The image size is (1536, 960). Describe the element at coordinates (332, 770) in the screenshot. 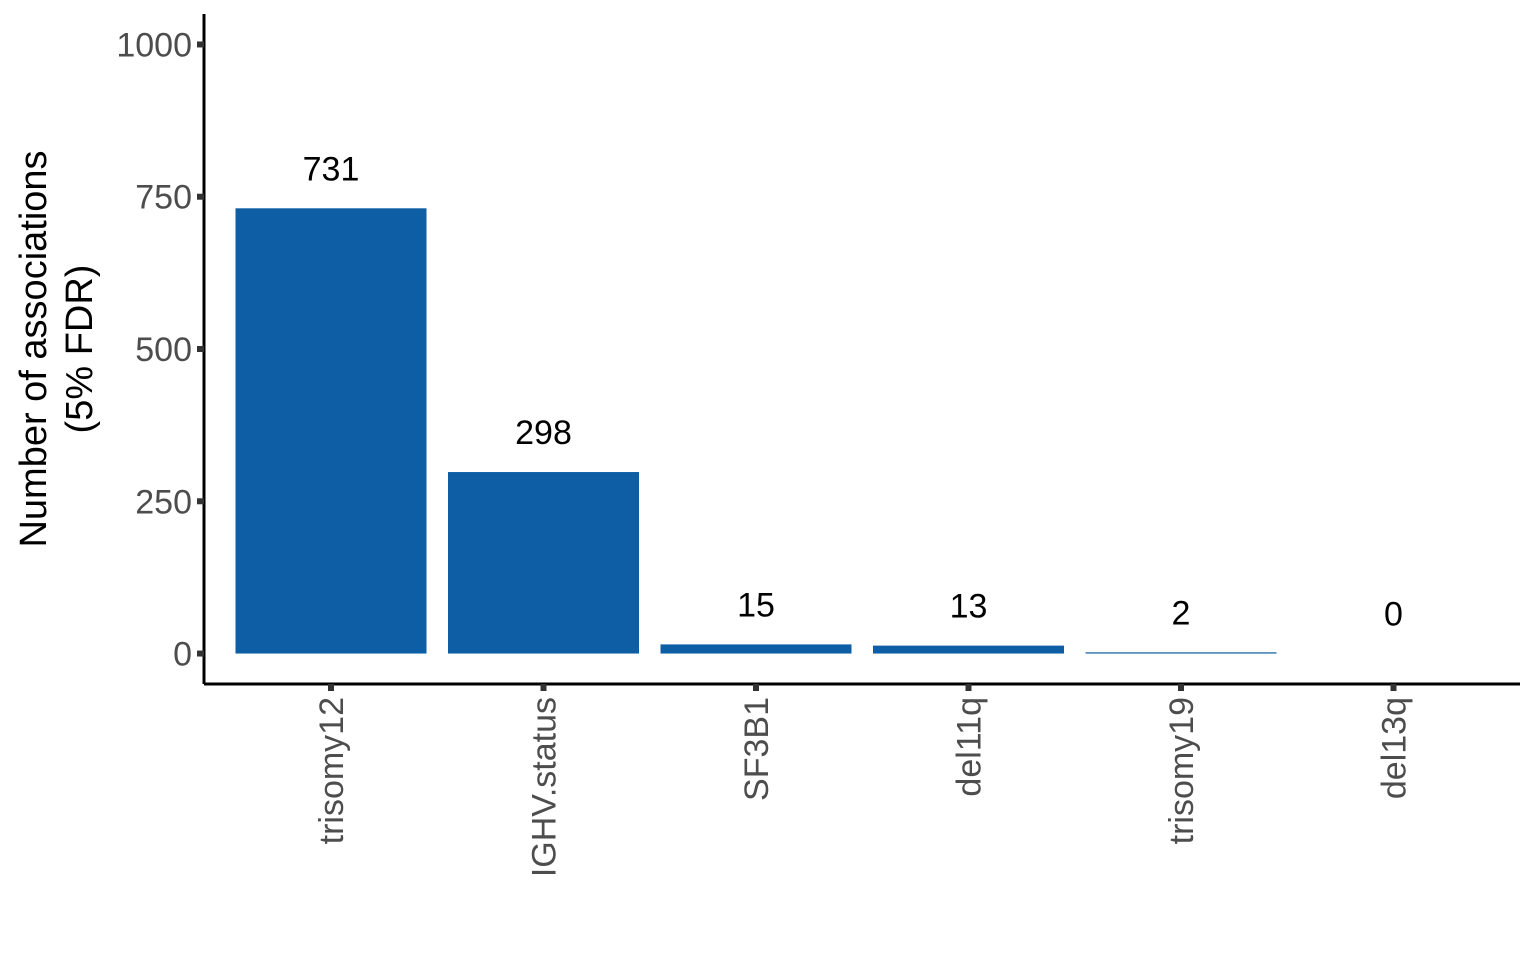

I see `x-tick-label-trisomy12: trisomy12` at that location.